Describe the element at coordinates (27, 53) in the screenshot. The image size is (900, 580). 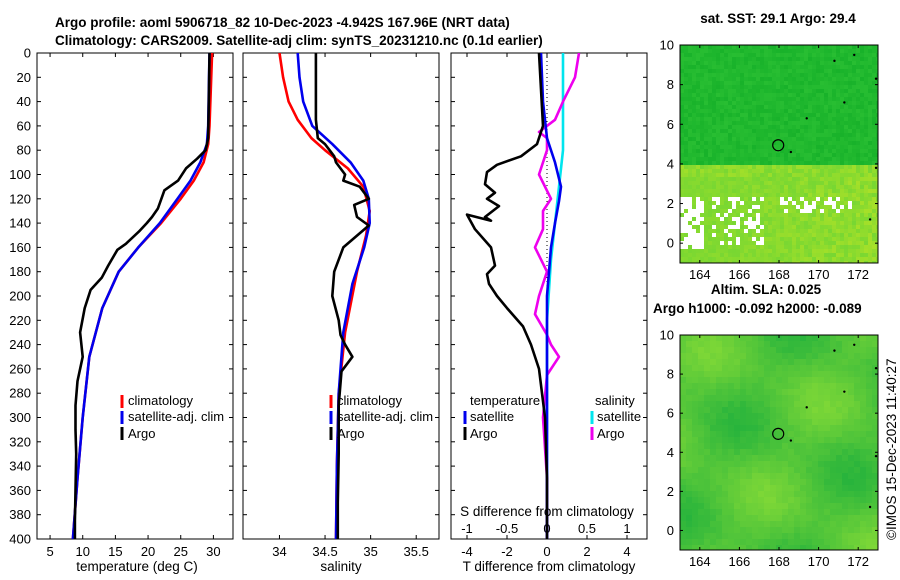
I see `depth-tick-label: 0` at that location.